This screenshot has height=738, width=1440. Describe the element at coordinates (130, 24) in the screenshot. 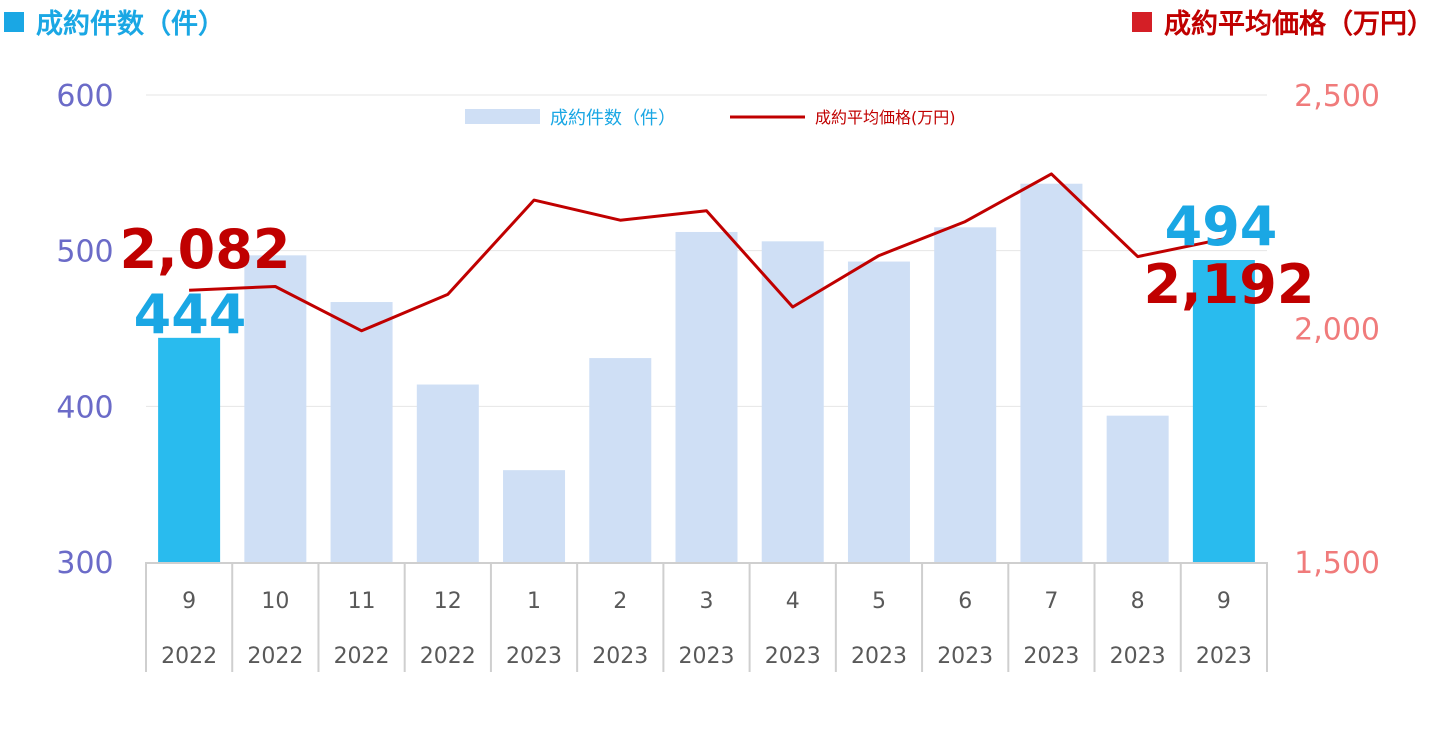

I see `left-axis-header-label: 成約件数（件）` at that location.